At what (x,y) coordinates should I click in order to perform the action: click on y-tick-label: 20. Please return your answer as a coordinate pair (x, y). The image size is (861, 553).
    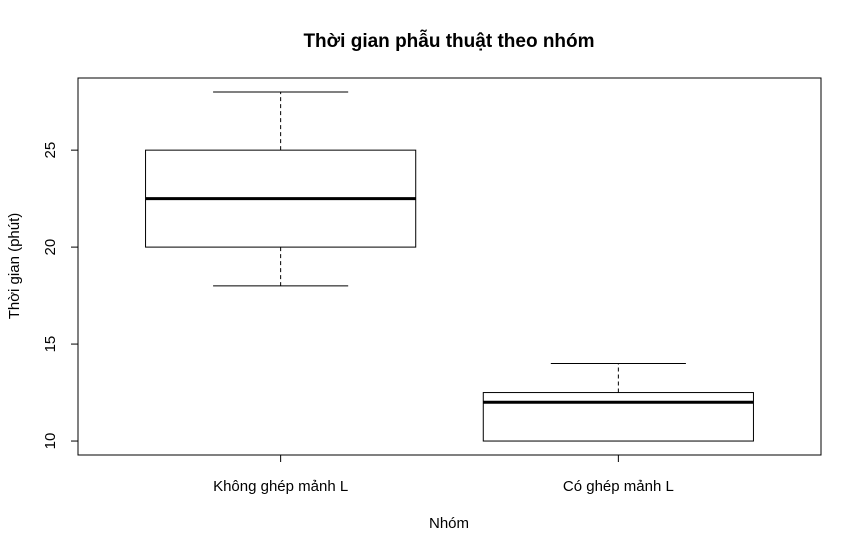
    Looking at the image, I should click on (50, 247).